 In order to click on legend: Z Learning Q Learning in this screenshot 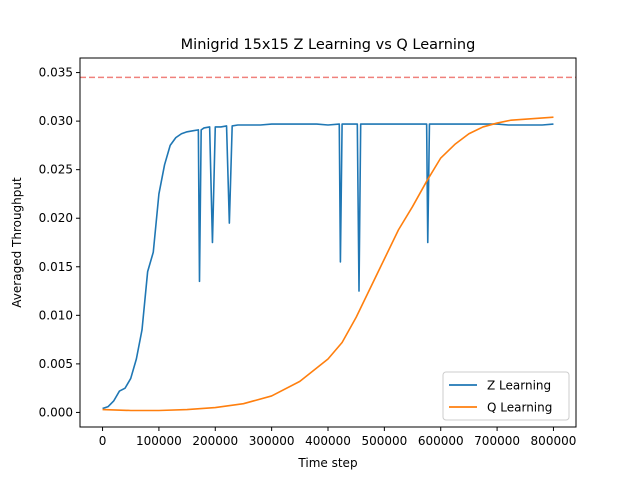, I will do `click(506, 396)`.